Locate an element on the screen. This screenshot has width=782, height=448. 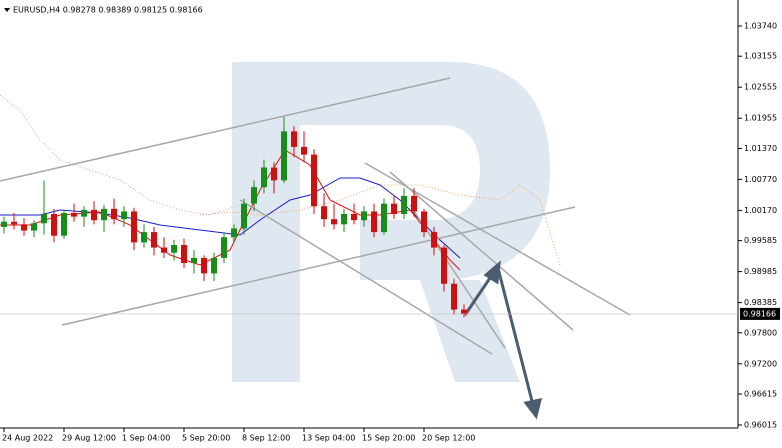
y-tick-label: 0.98385 is located at coordinates (760, 302).